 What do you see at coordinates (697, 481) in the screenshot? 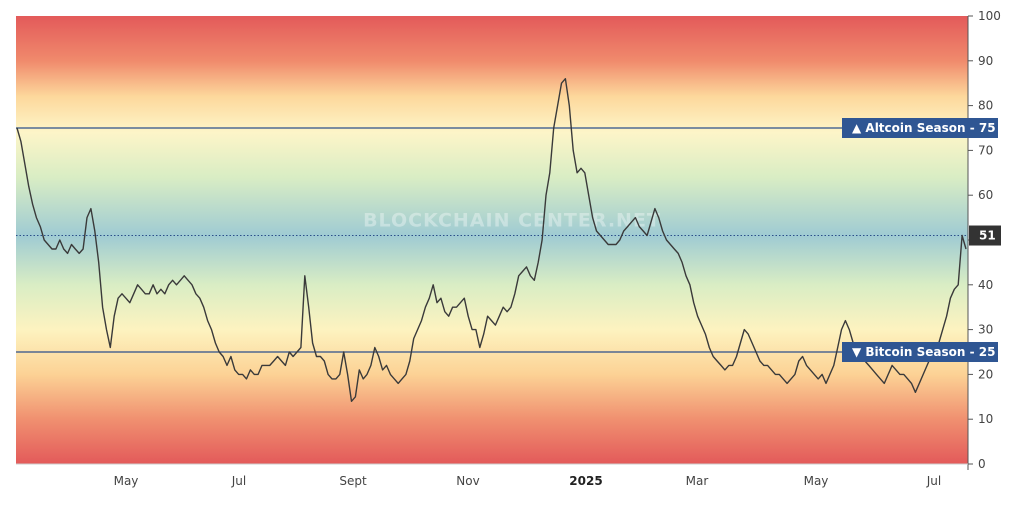
I see `x-tick-label: Mar` at bounding box center [697, 481].